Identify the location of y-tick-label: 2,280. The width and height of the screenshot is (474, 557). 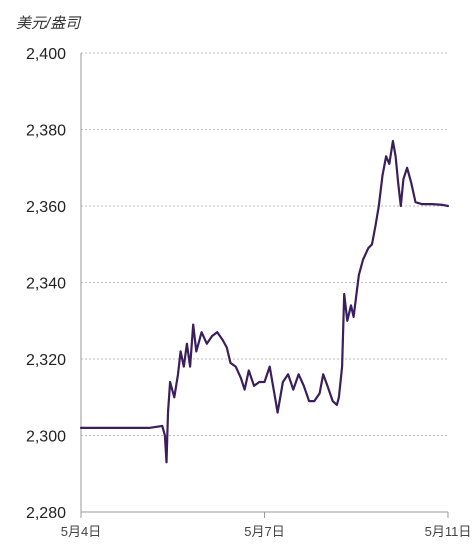
(46, 513).